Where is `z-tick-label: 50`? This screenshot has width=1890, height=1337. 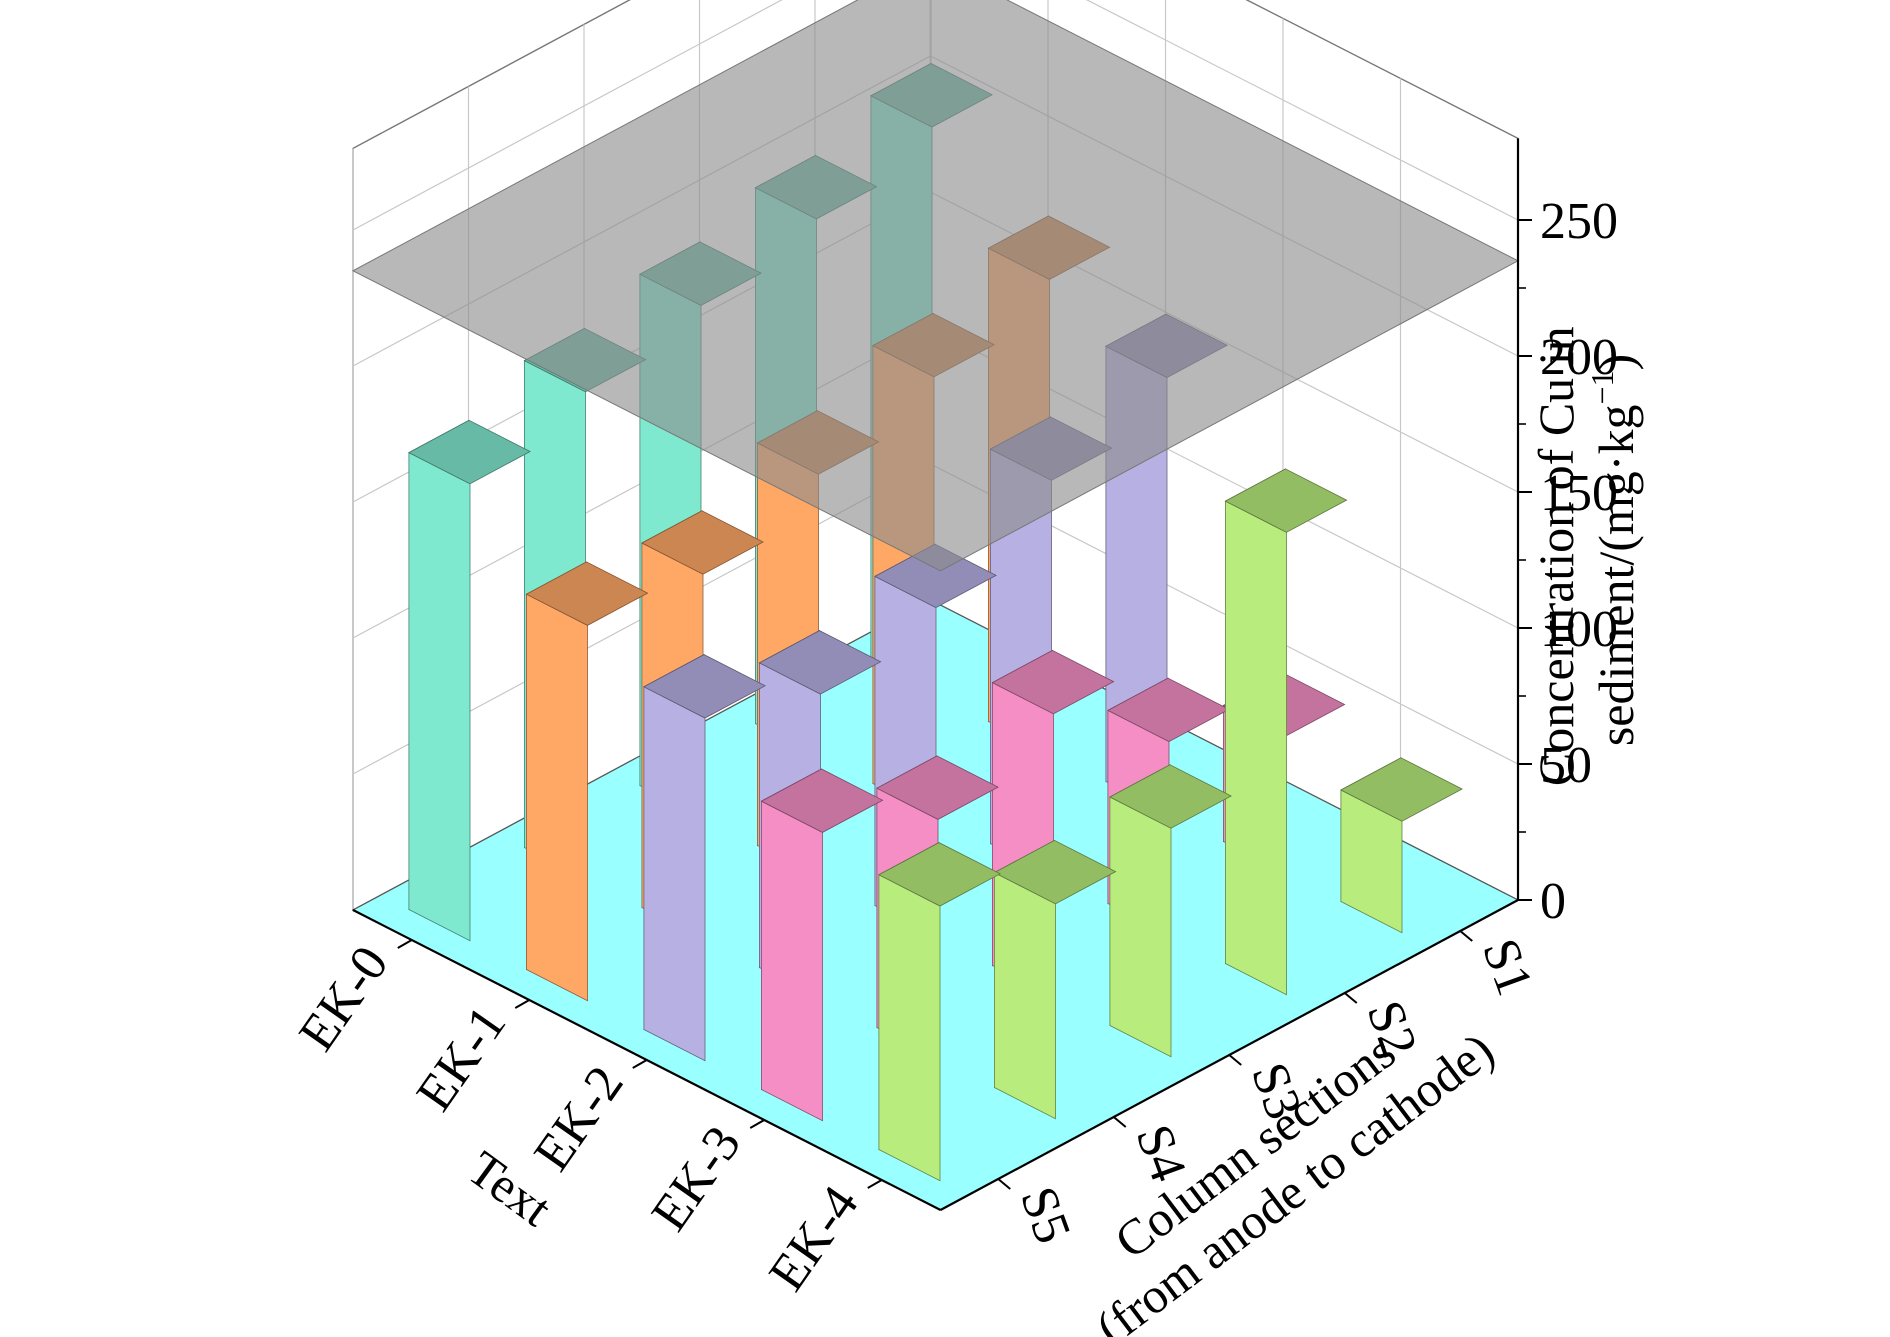 z-tick-label: 50 is located at coordinates (1566, 765).